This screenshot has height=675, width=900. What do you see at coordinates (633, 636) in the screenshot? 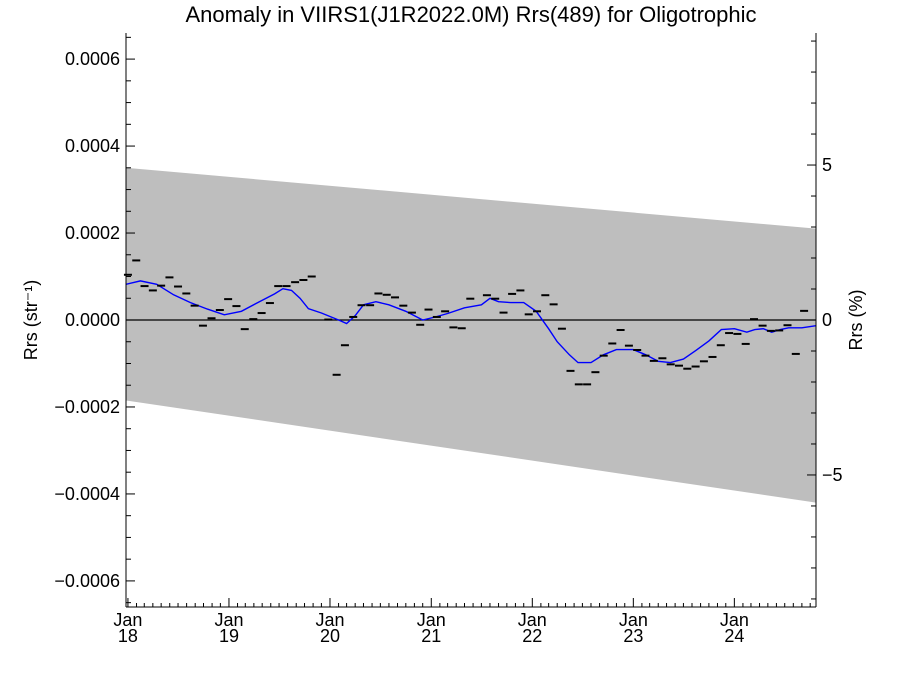
I see `x-tick-year-label: 23` at bounding box center [633, 636].